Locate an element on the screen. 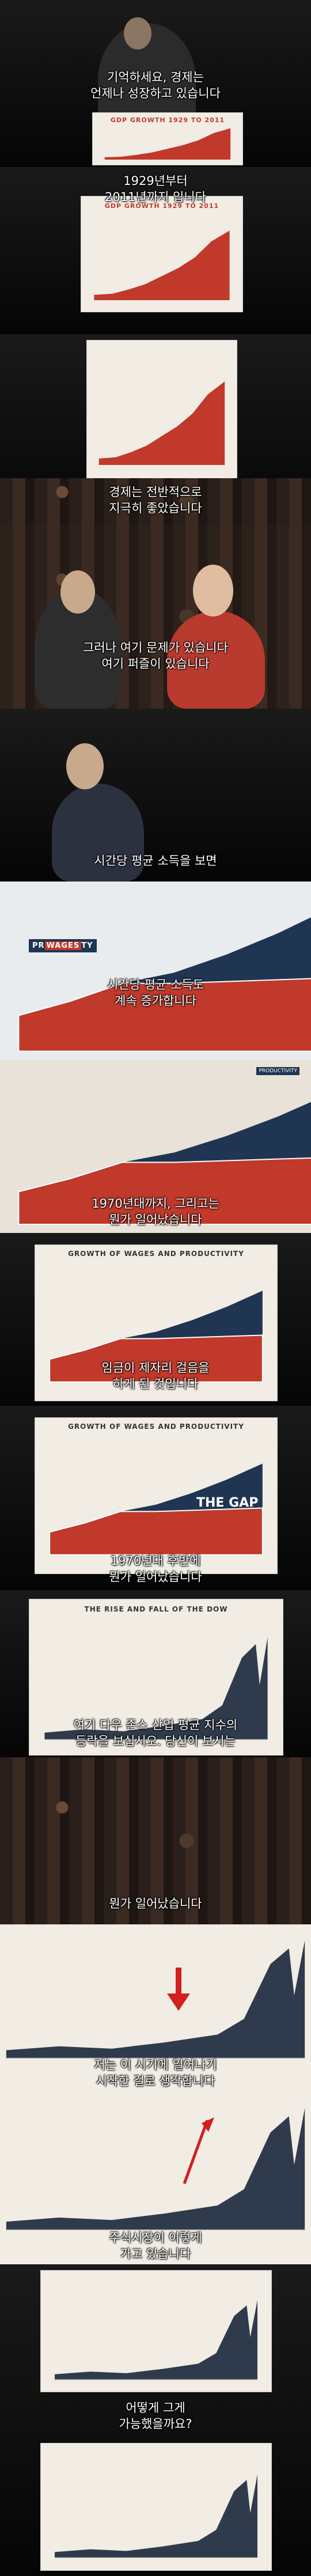 Image resolution: width=311 pixels, height=2576 pixels. woman-in-red is located at coordinates (216, 660).